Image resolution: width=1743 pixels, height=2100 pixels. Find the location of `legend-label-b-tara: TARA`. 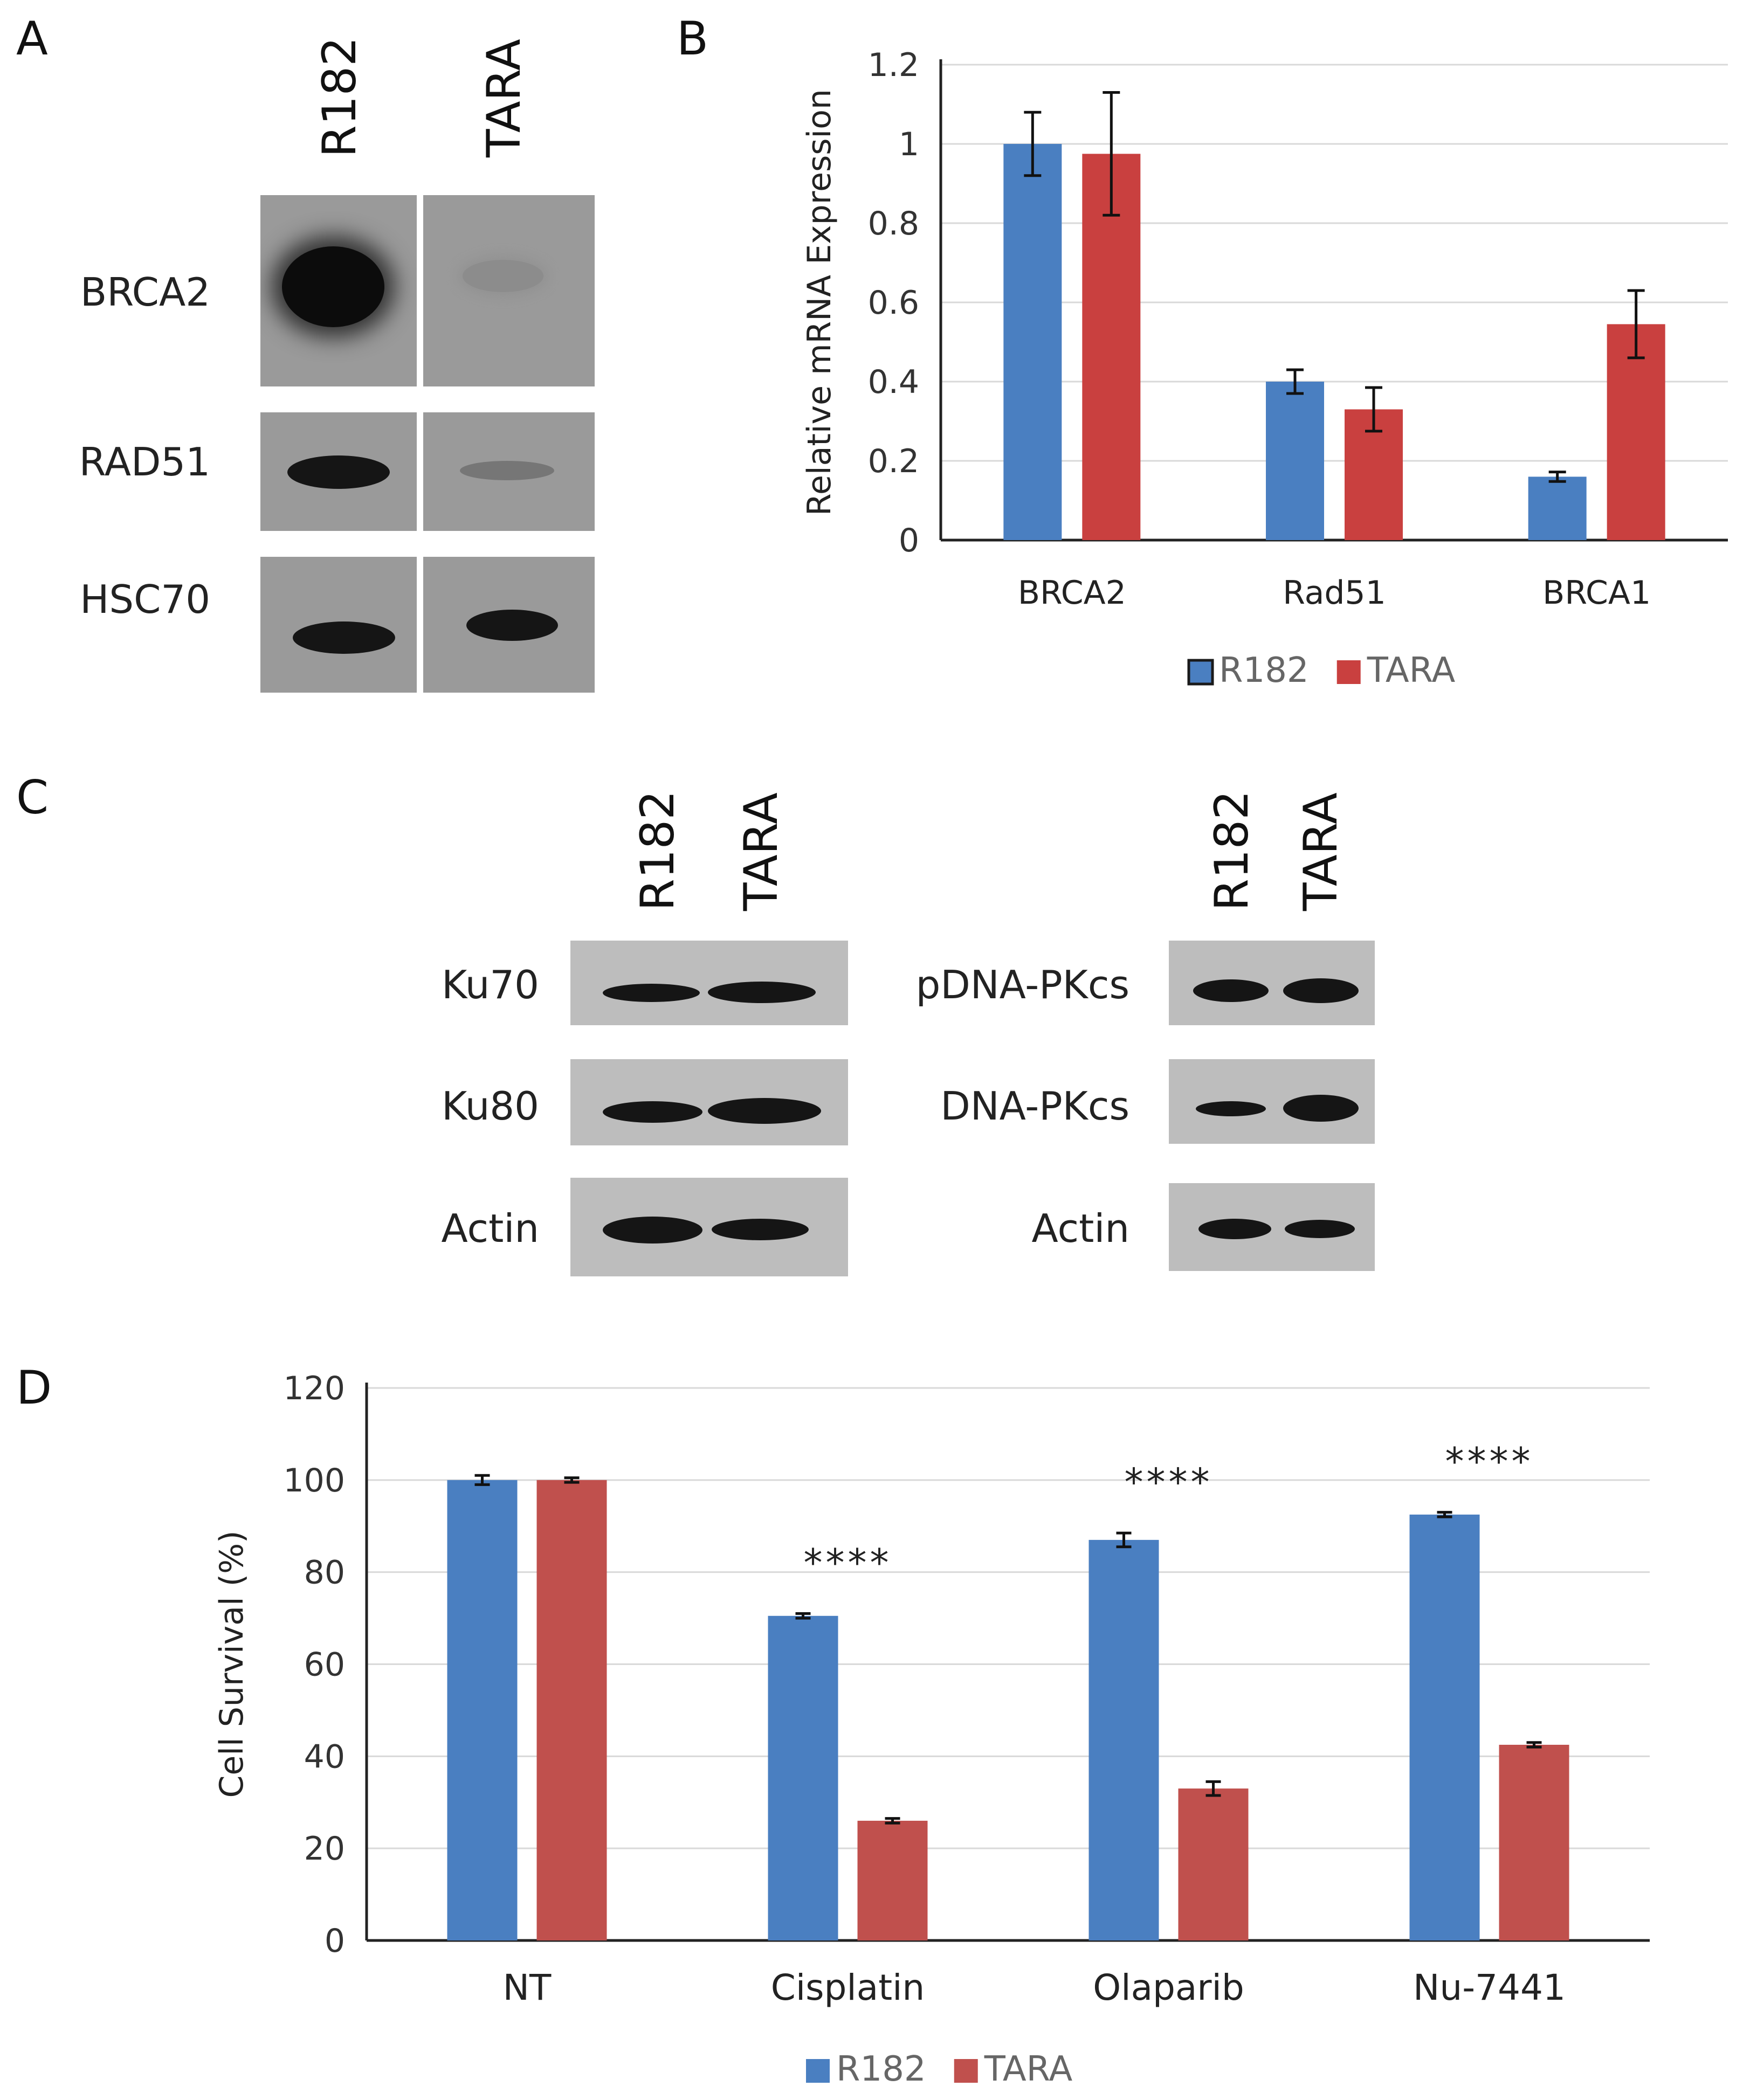

legend-label-b-tara: TARA is located at coordinates (1411, 670).